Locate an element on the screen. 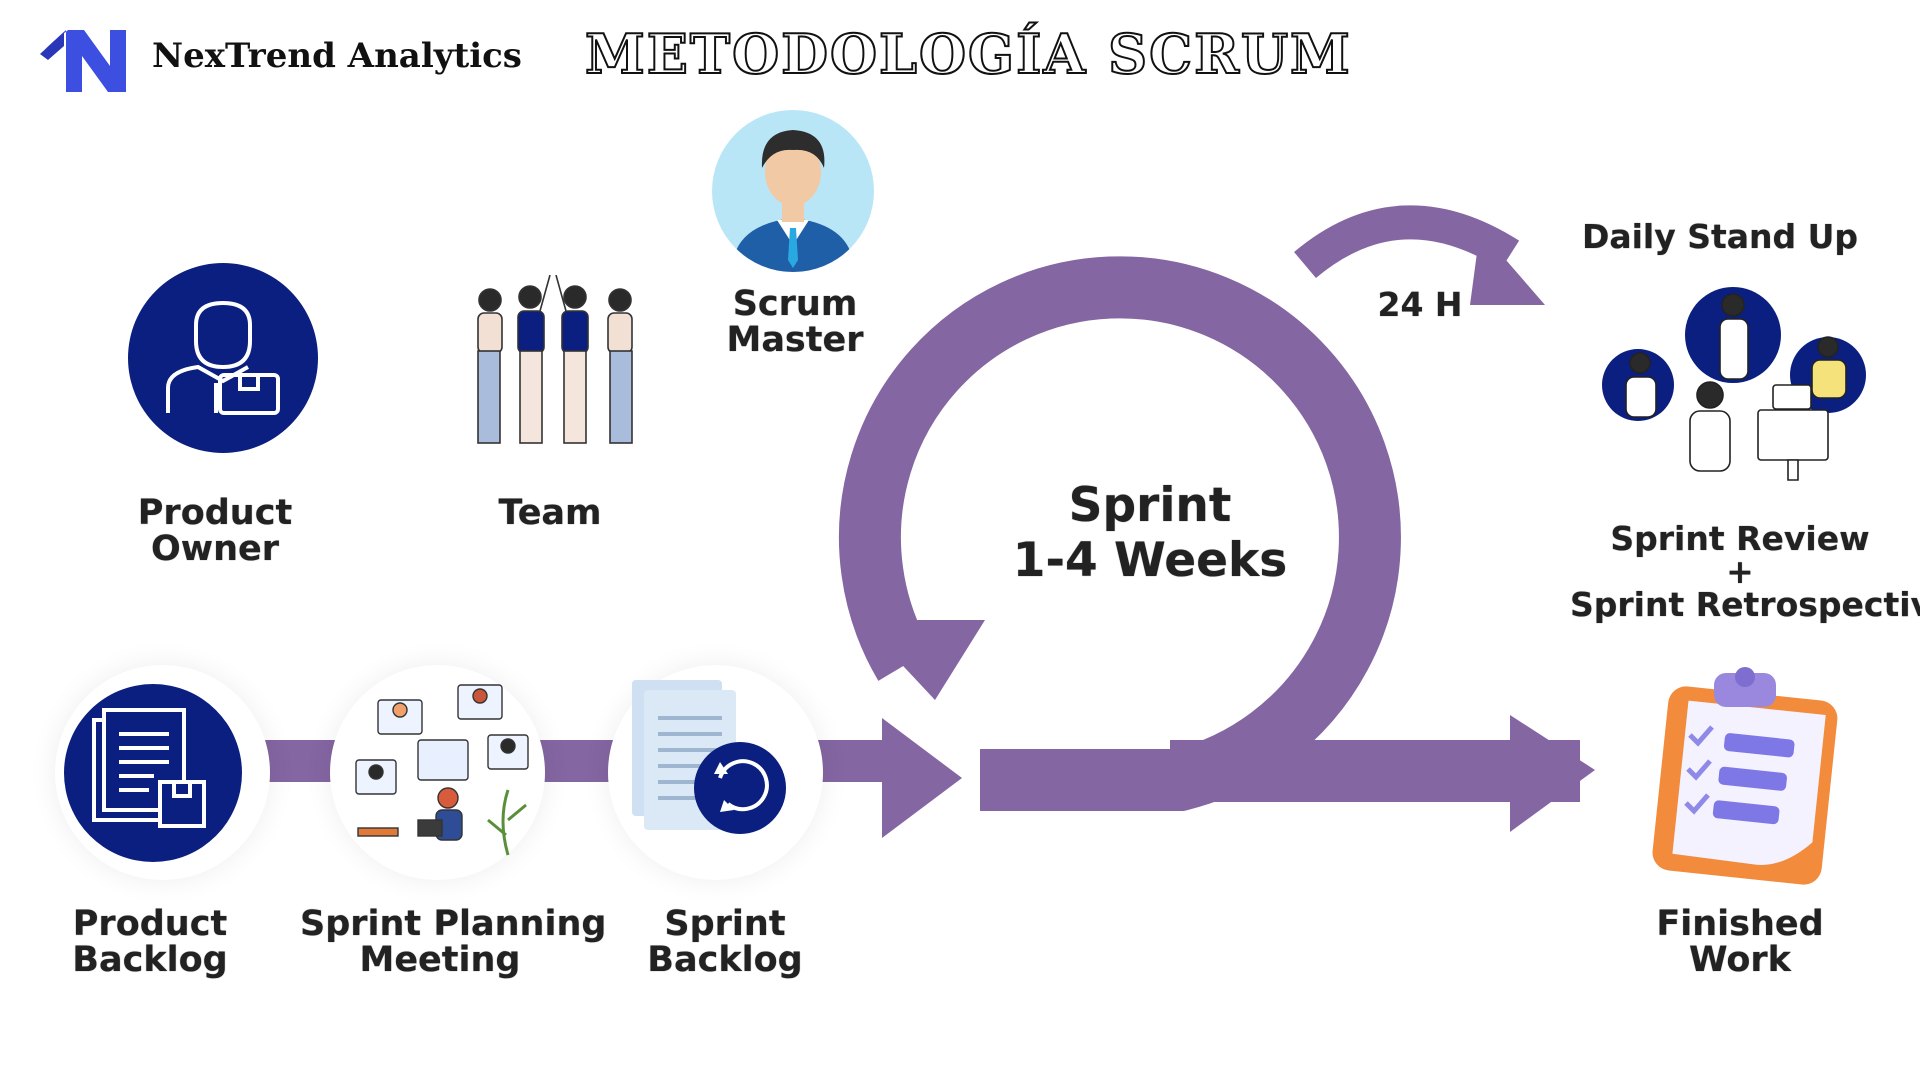 The width and height of the screenshot is (1920, 1080). product-owner-icon is located at coordinates (223, 357).